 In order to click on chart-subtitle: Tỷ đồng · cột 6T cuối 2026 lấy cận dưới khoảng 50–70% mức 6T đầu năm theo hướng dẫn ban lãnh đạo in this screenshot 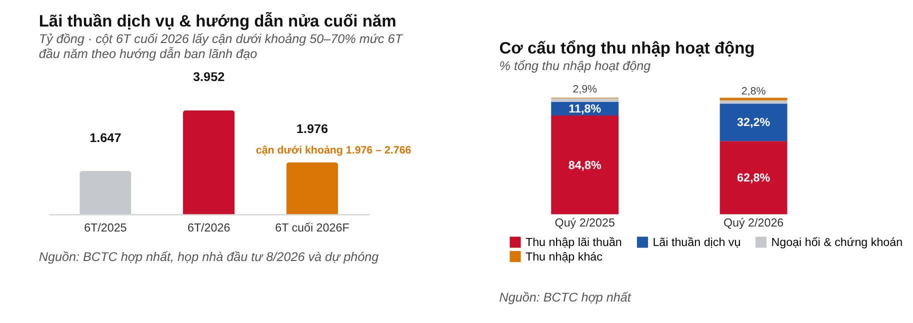, I will do `click(221, 46)`.